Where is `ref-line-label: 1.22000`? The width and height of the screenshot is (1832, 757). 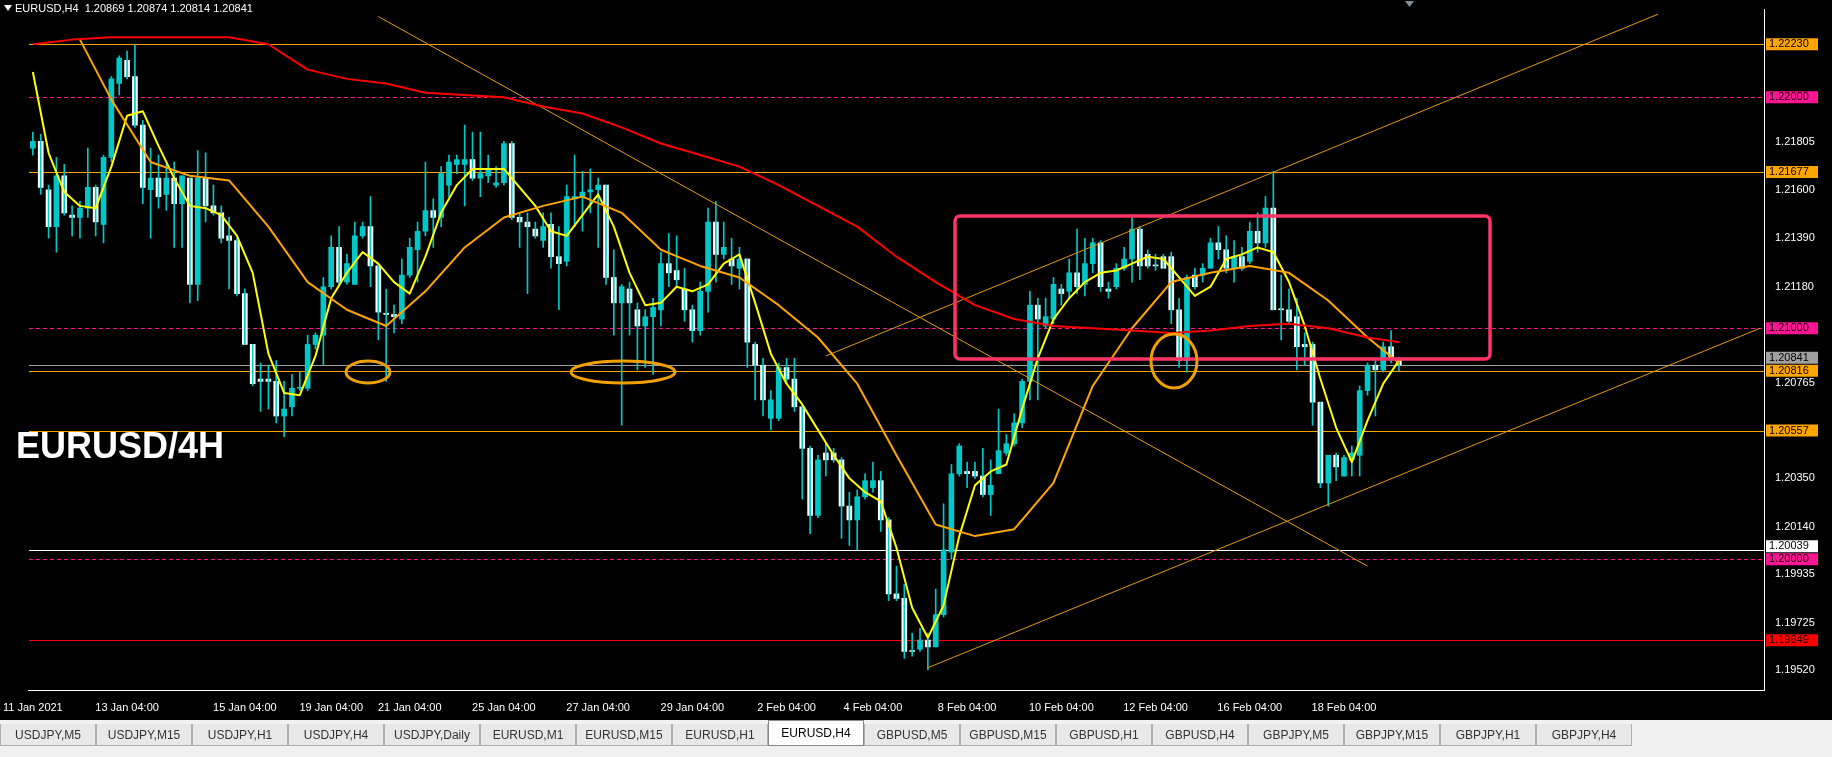 ref-line-label: 1.22000 is located at coordinates (1789, 96).